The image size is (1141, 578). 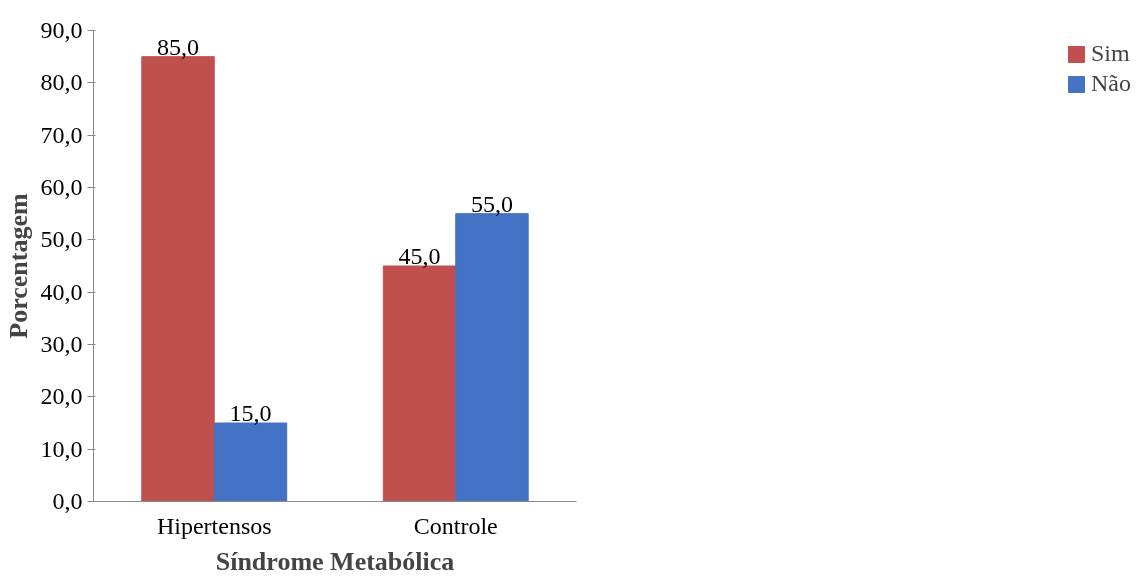 I want to click on data-label: 15,0, so click(x=250, y=413).